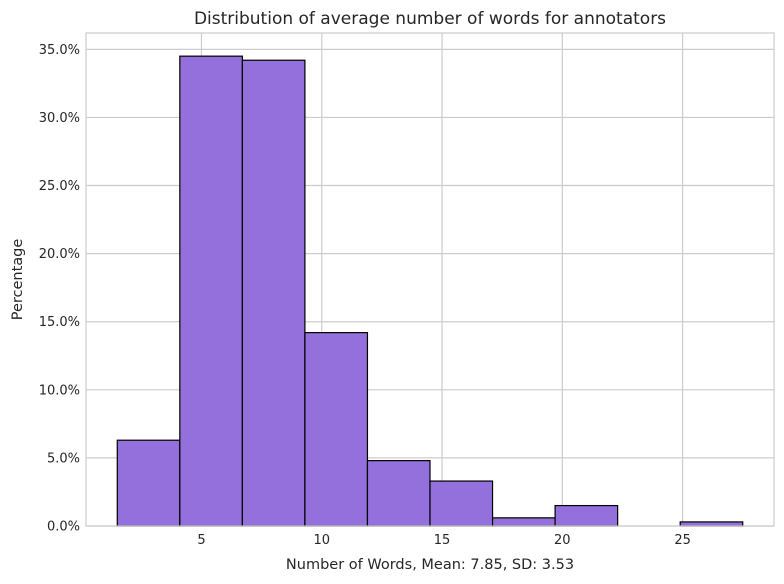  What do you see at coordinates (59, 390) in the screenshot?
I see `y-tick-label: 10.0%` at bounding box center [59, 390].